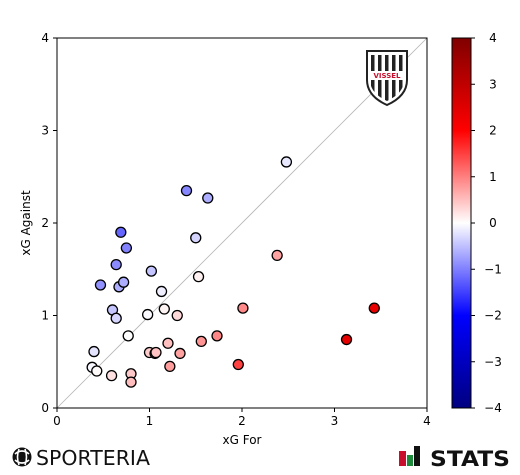  What do you see at coordinates (493, 177) in the screenshot?
I see `colorbar-tick-label: 1` at bounding box center [493, 177].